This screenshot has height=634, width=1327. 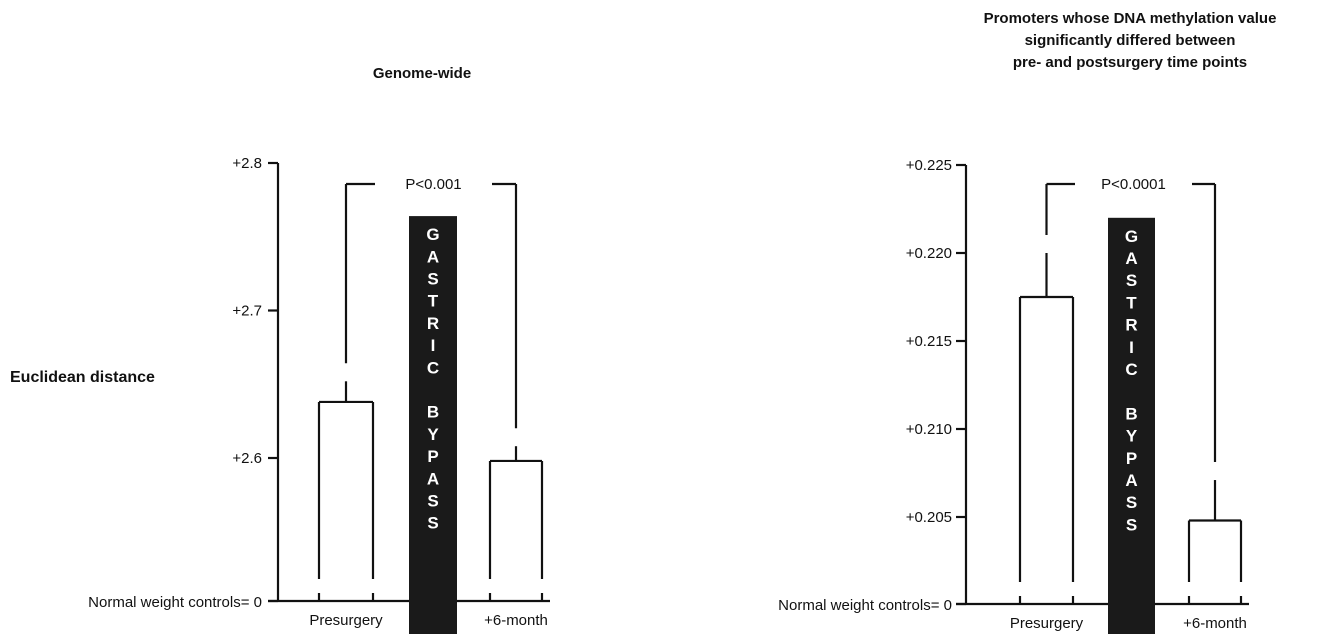 I want to click on y-tick-label: +0.210, so click(x=929, y=429).